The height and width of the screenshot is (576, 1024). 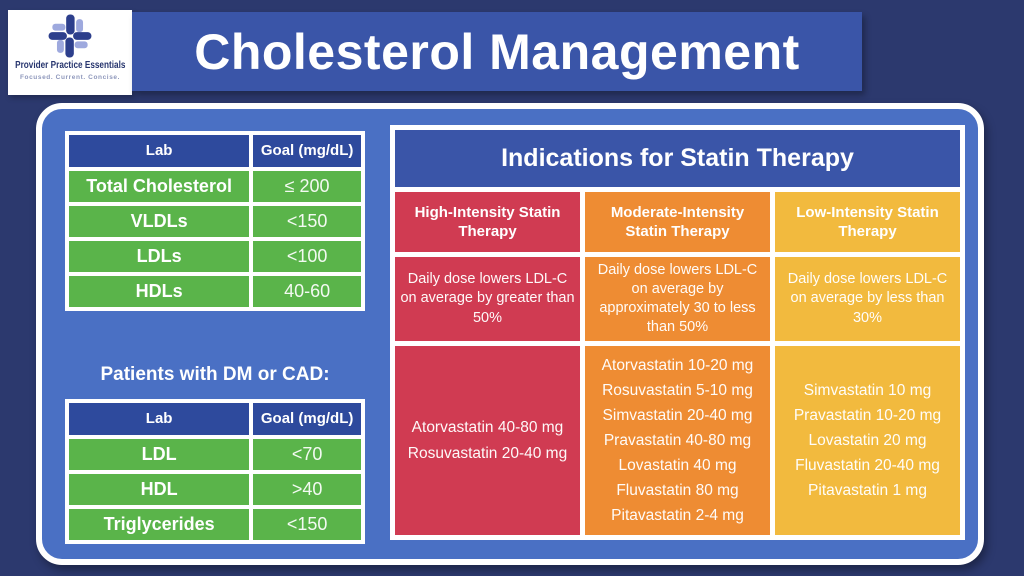 I want to click on lab-name-cell: HDL, so click(x=159, y=489).